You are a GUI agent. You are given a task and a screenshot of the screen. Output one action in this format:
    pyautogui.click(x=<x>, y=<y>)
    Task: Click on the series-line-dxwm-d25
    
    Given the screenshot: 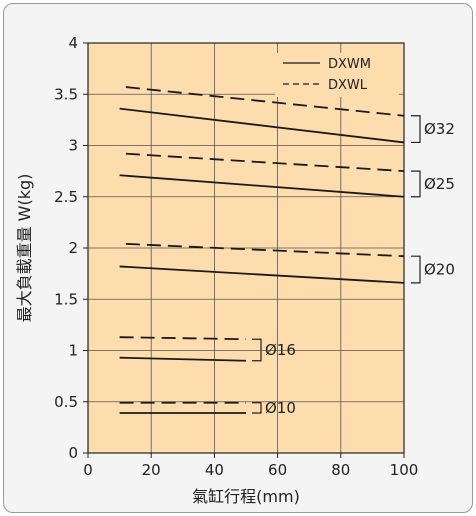 What is the action you would take?
    pyautogui.click(x=262, y=186)
    